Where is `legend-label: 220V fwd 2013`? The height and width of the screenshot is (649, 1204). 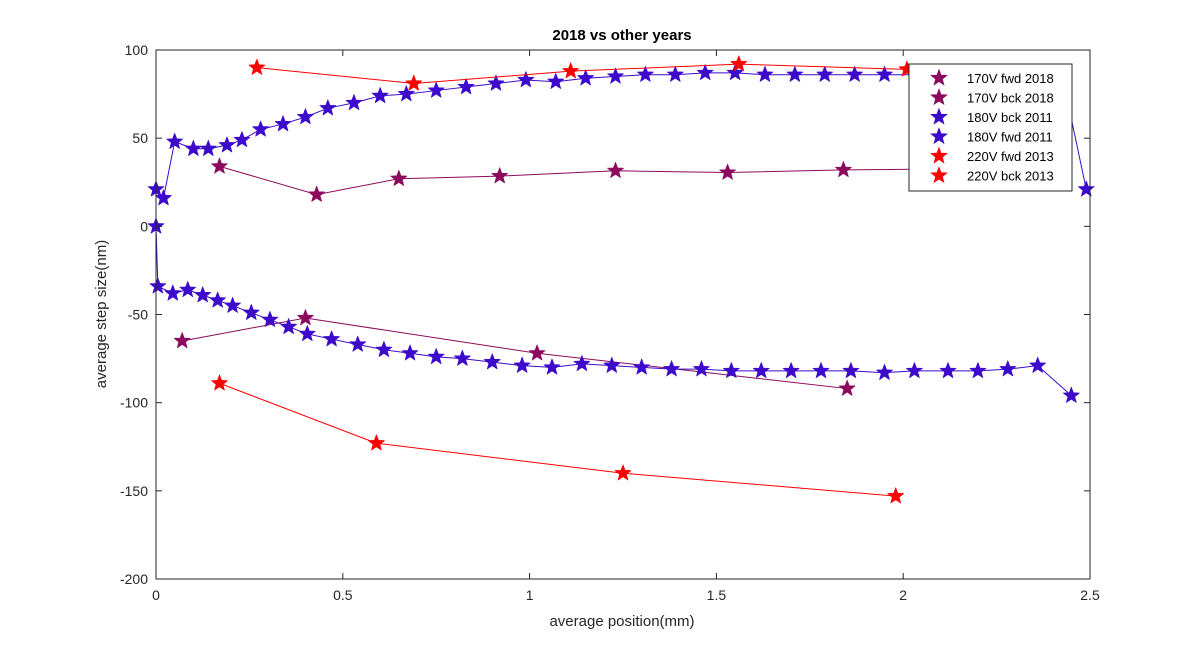 legend-label: 220V fwd 2013 is located at coordinates (1010, 156).